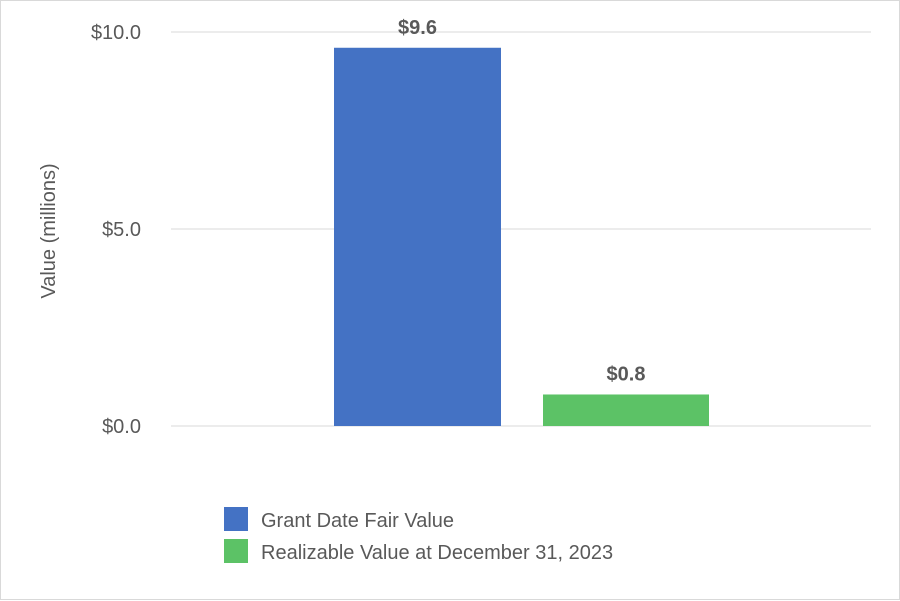  What do you see at coordinates (121, 427) in the screenshot?
I see `y-tick-label: $0.0` at bounding box center [121, 427].